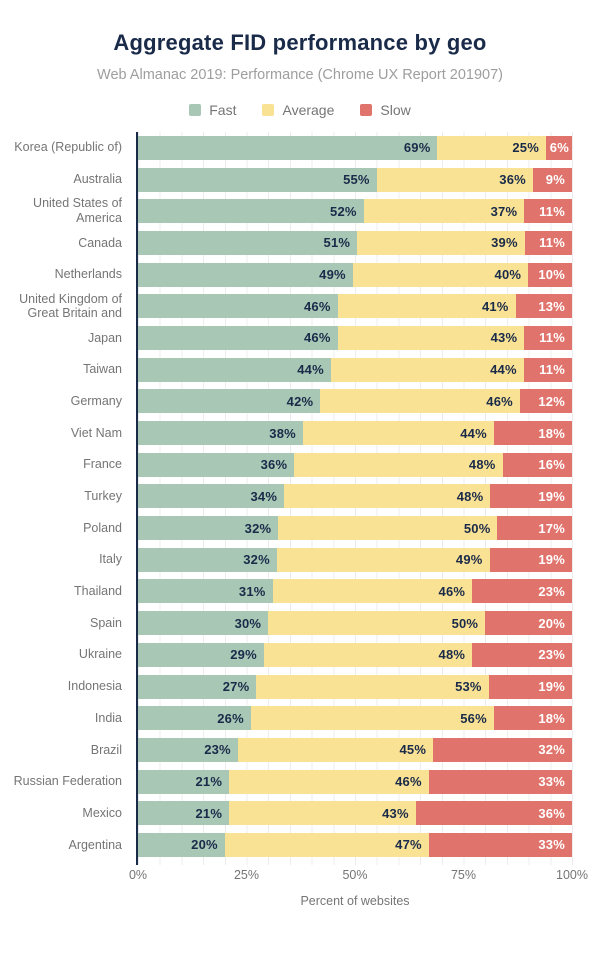  What do you see at coordinates (194, 718) in the screenshot?
I see `bar-segment-fast: 26%` at bounding box center [194, 718].